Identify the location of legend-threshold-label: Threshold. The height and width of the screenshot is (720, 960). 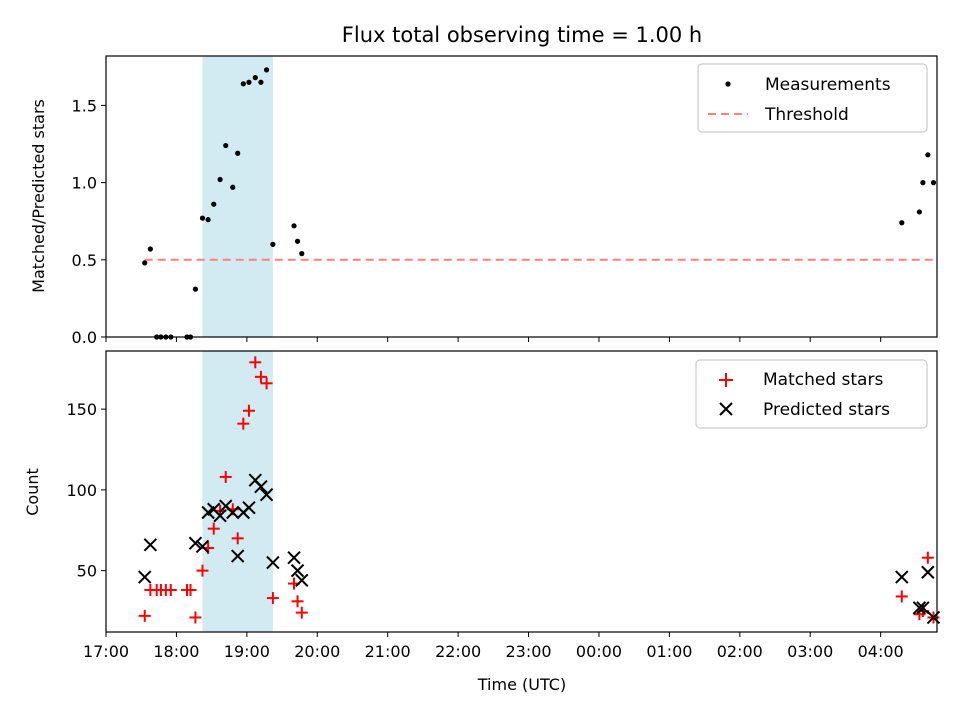
(806, 115).